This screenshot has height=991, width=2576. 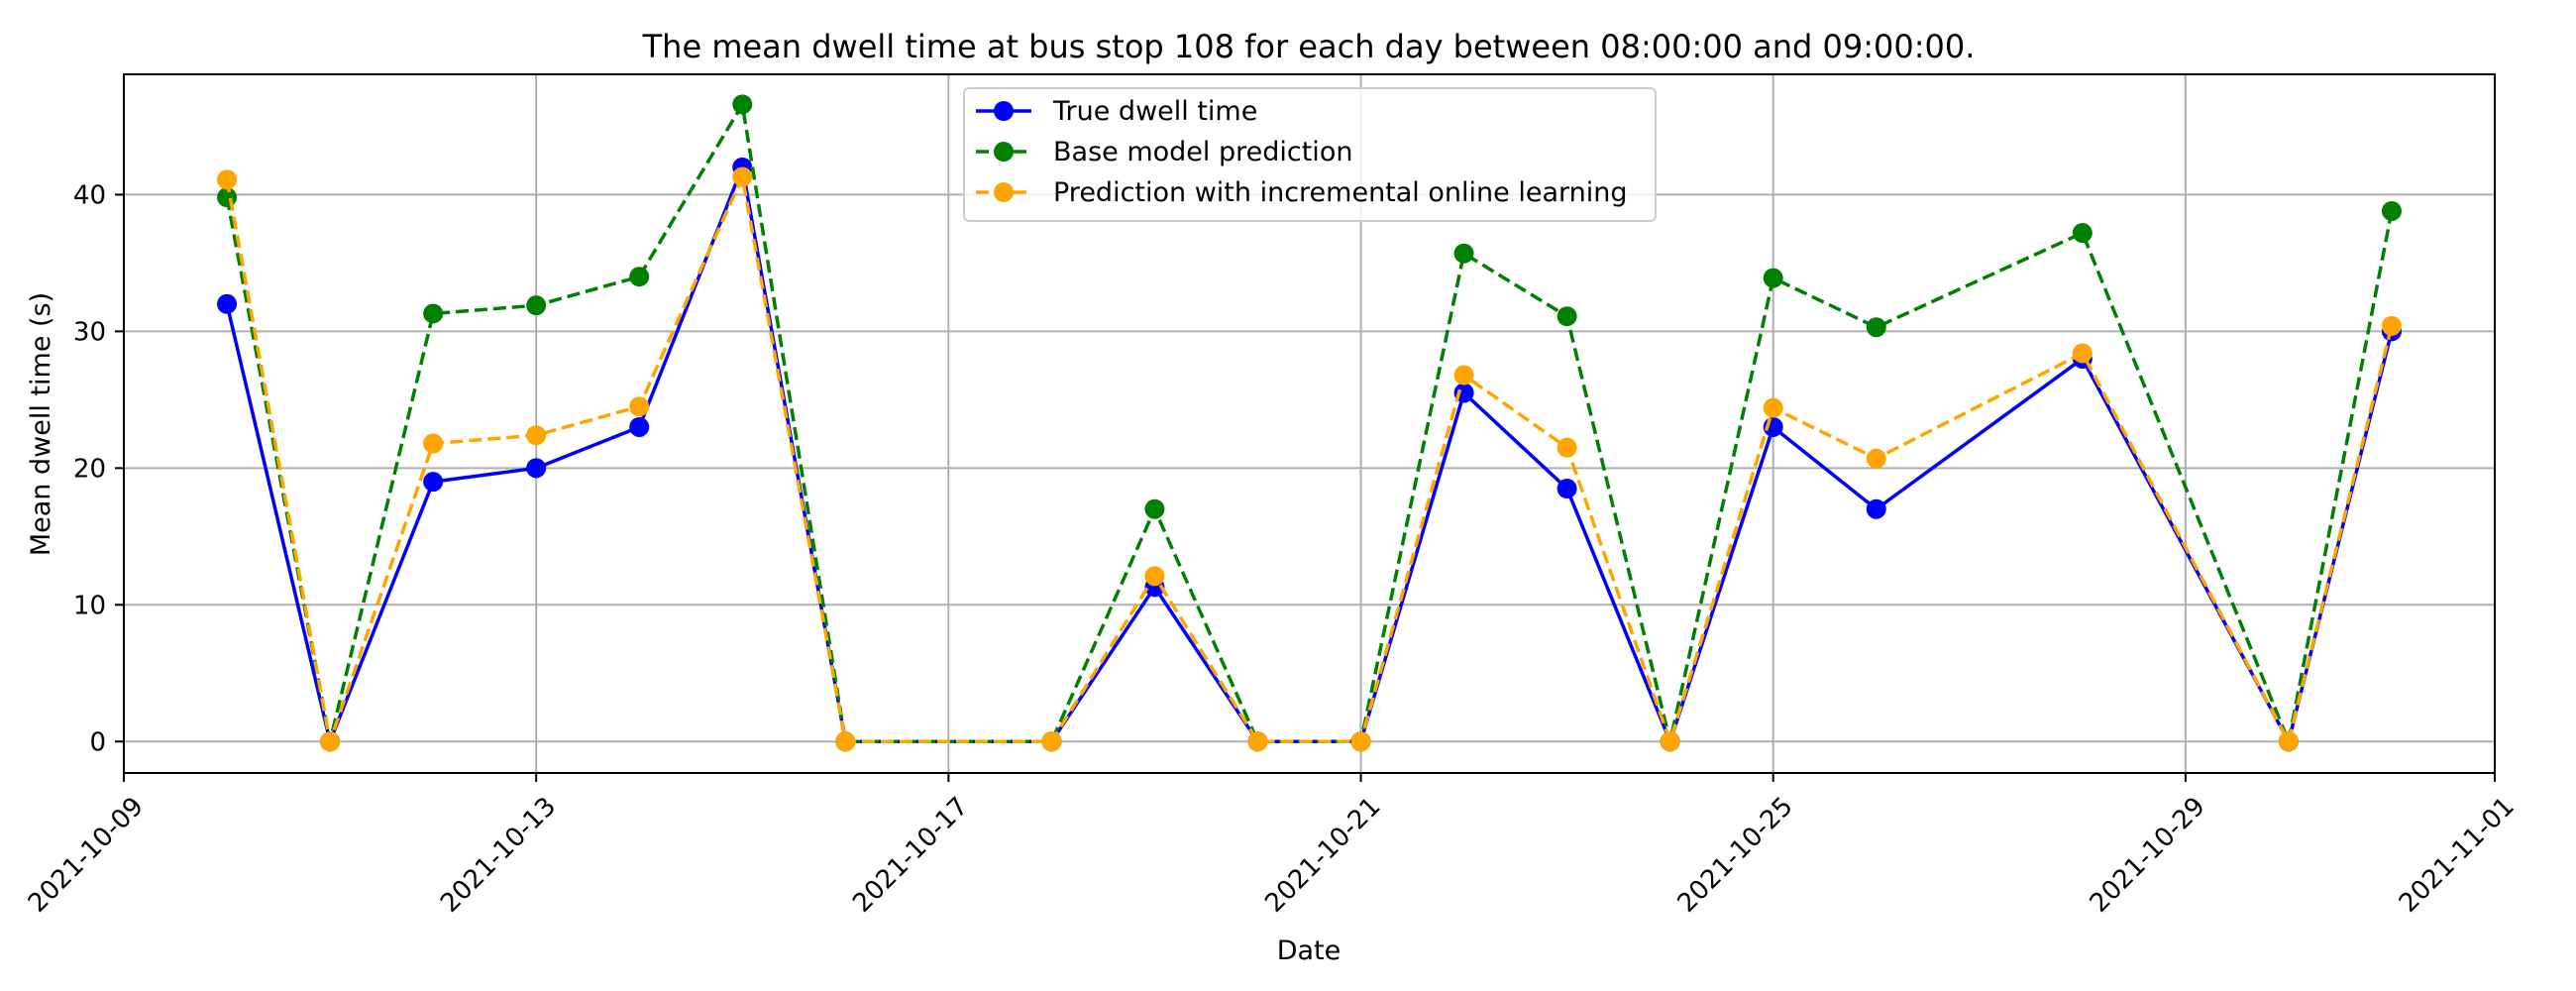 What do you see at coordinates (89, 195) in the screenshot?
I see `y-tick-label: 40` at bounding box center [89, 195].